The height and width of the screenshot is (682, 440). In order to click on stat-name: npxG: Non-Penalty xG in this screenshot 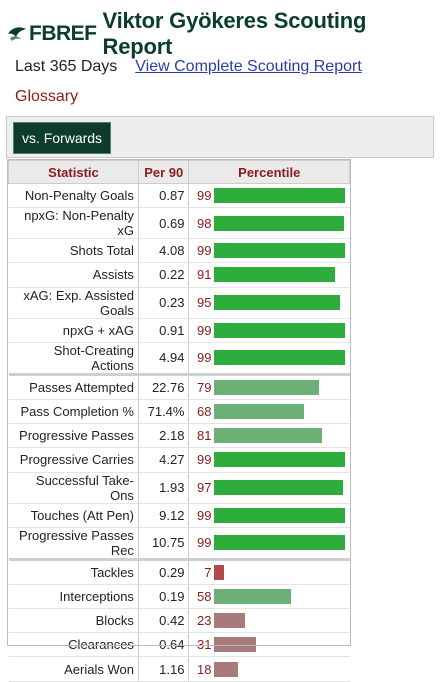, I will do `click(74, 223)`.